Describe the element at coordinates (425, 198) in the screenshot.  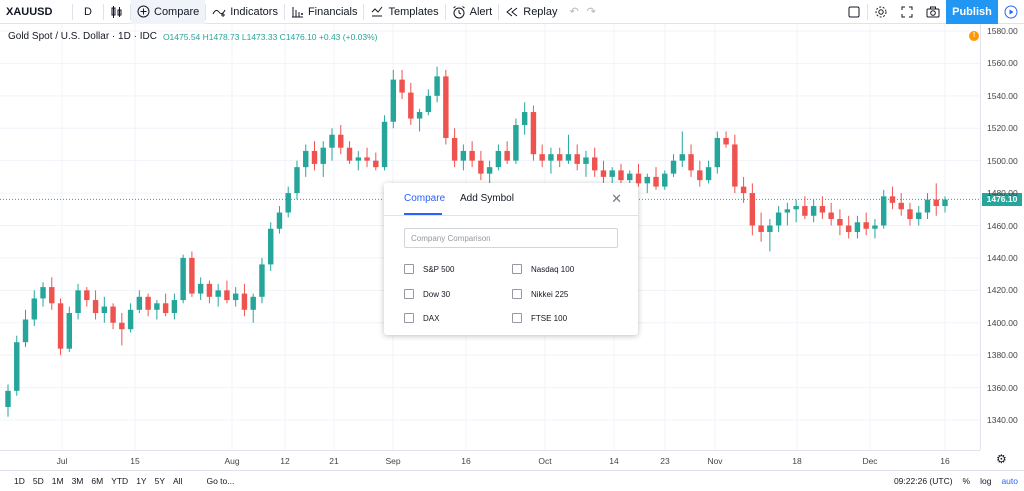
I see `tab-compare: Compare` at that location.